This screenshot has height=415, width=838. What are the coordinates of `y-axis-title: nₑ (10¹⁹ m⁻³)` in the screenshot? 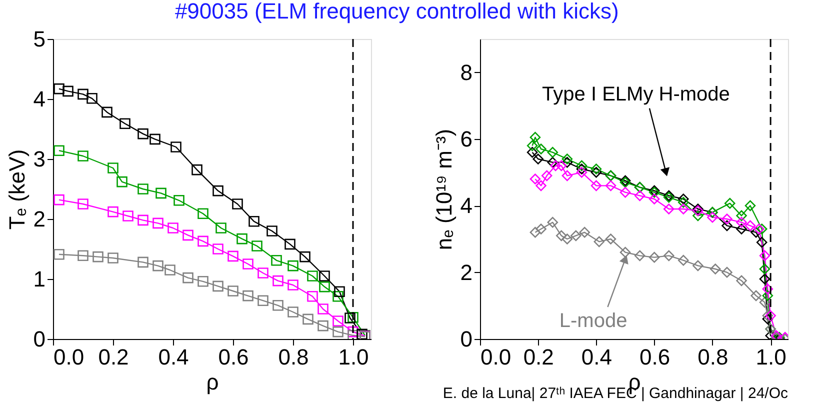 It's located at (443, 189).